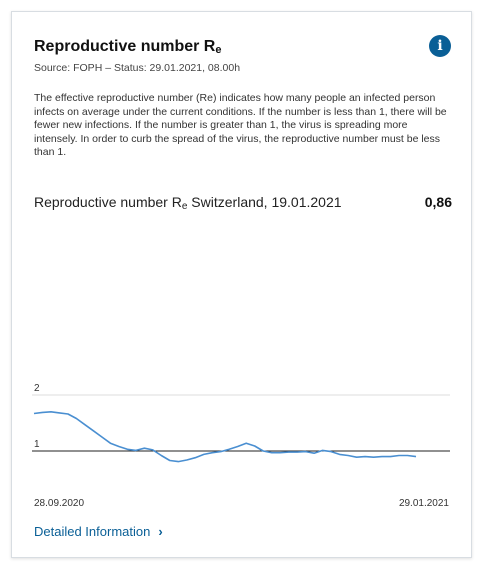 The width and height of the screenshot is (482, 574). What do you see at coordinates (440, 46) in the screenshot?
I see `info-icon: i` at bounding box center [440, 46].